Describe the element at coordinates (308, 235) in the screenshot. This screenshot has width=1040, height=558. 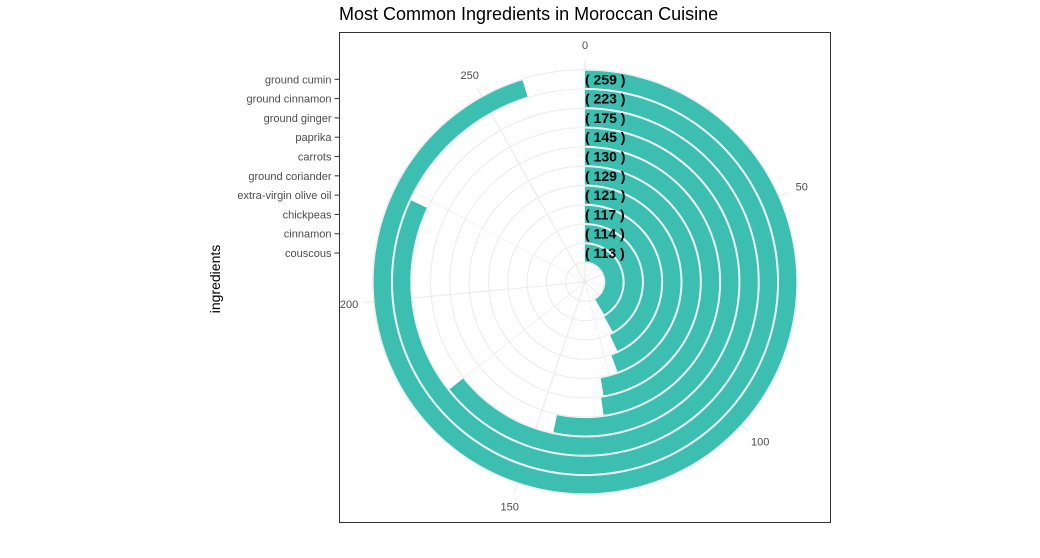
I see `y-tick-label: cinnamon` at that location.